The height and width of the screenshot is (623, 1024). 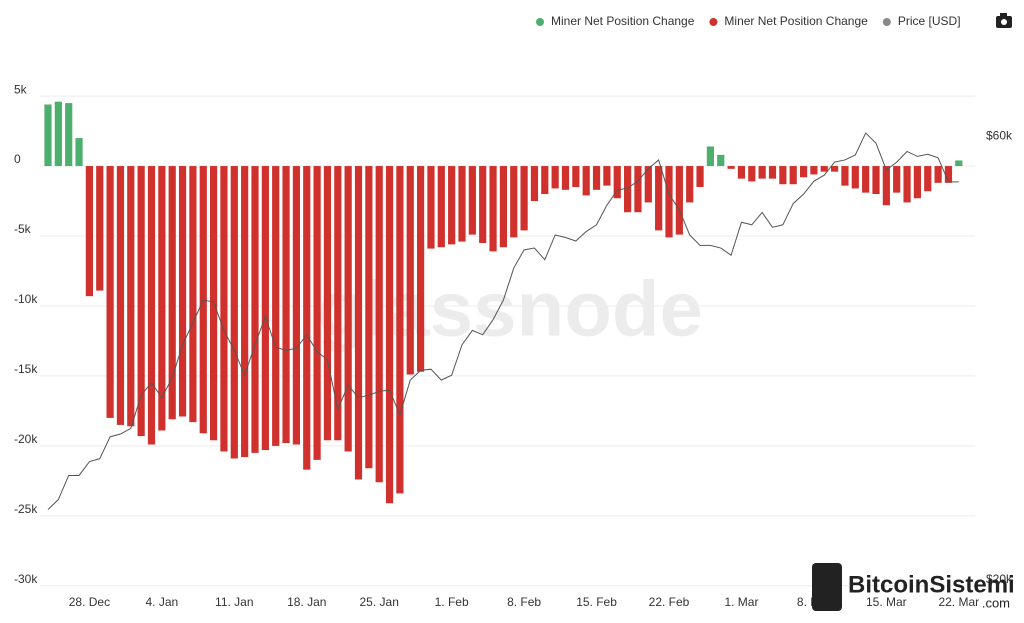 I want to click on x-tick-label: 8. Feb, so click(x=524, y=602).